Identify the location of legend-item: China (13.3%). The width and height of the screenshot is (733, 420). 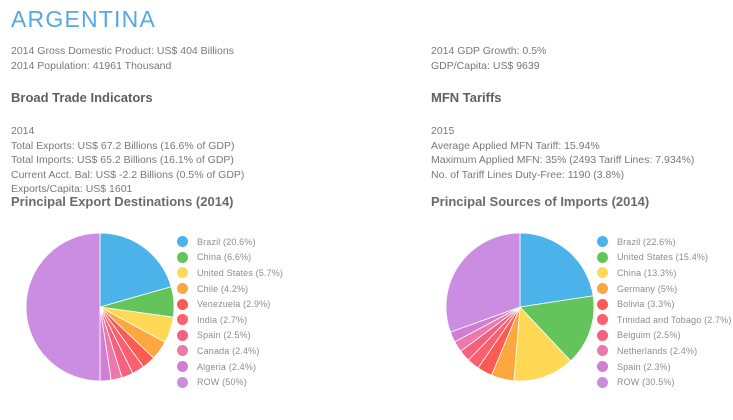
(664, 273).